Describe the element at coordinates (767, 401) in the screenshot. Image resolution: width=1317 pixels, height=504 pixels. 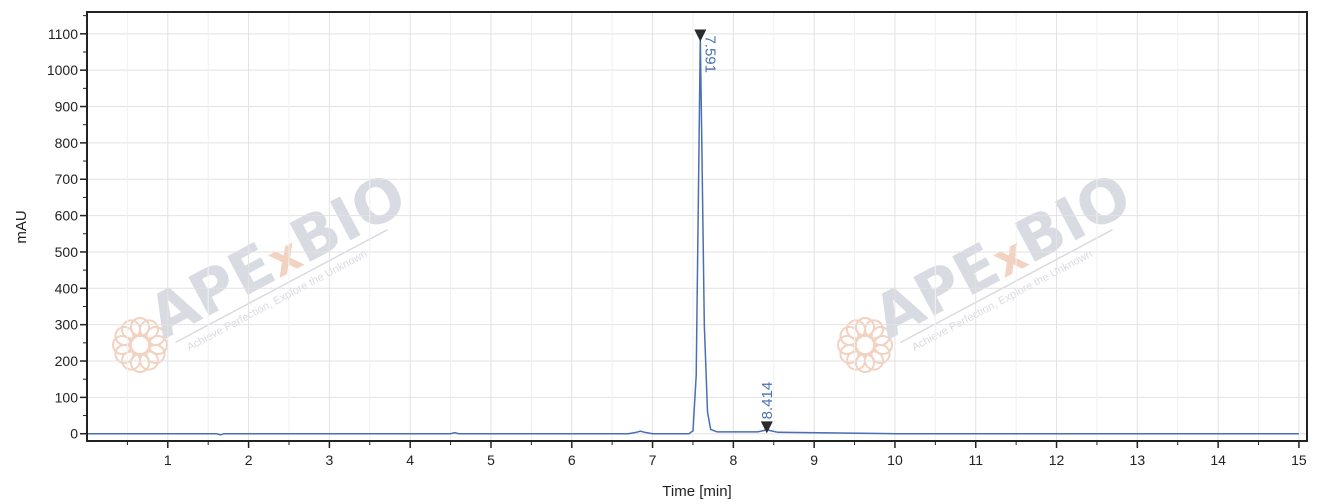
I see `peak-label: 8.414` at that location.